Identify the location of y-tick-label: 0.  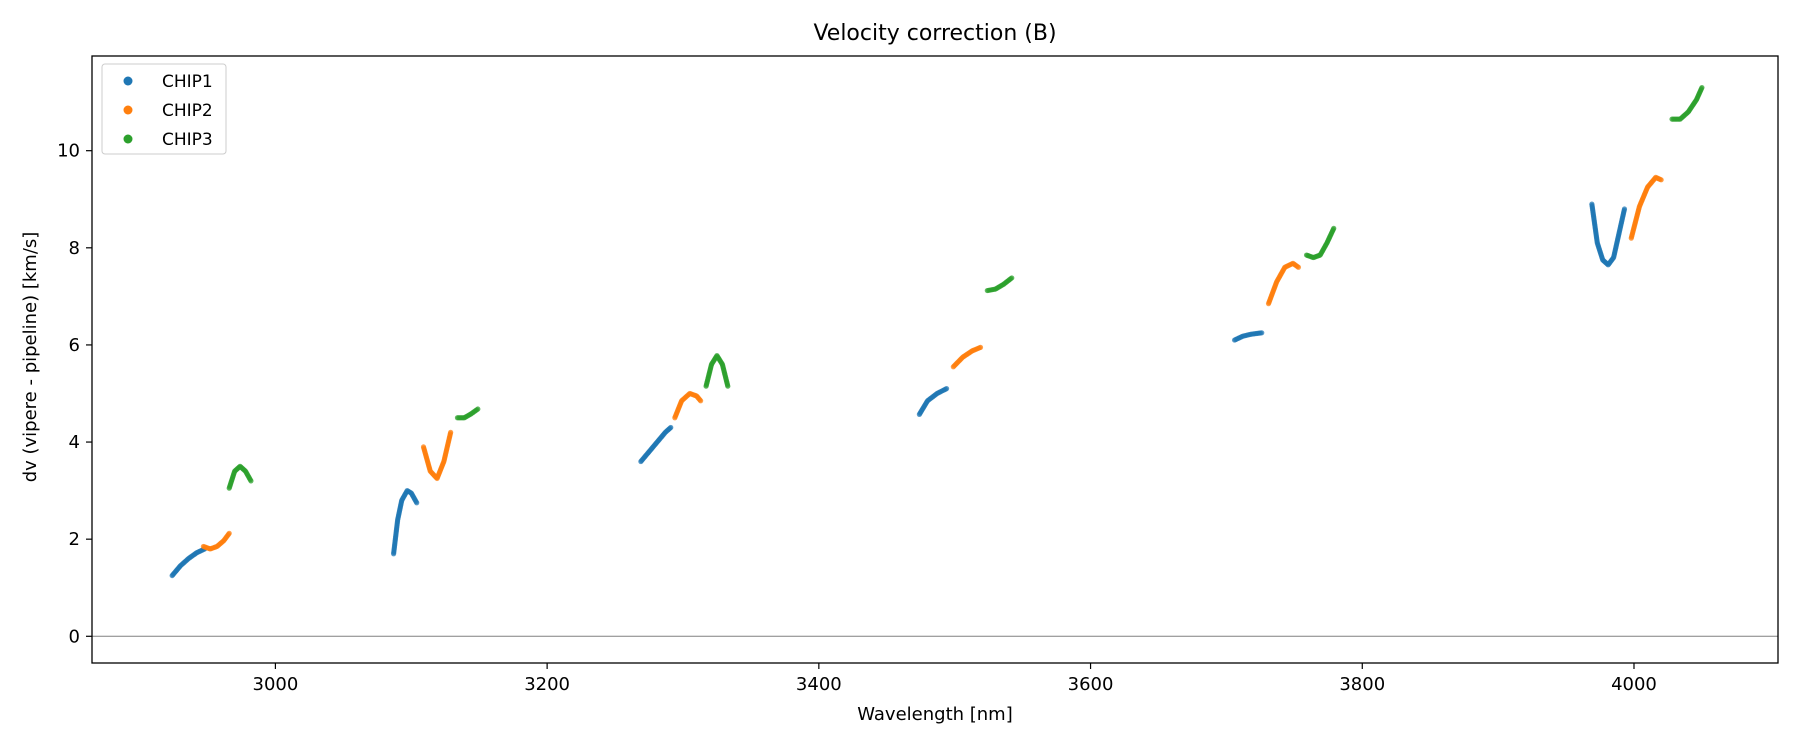
(74, 636).